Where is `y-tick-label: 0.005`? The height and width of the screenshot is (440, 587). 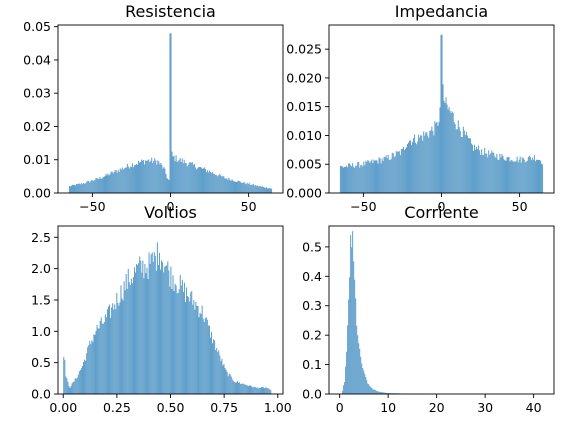 y-tick-label: 0.005 is located at coordinates (304, 164).